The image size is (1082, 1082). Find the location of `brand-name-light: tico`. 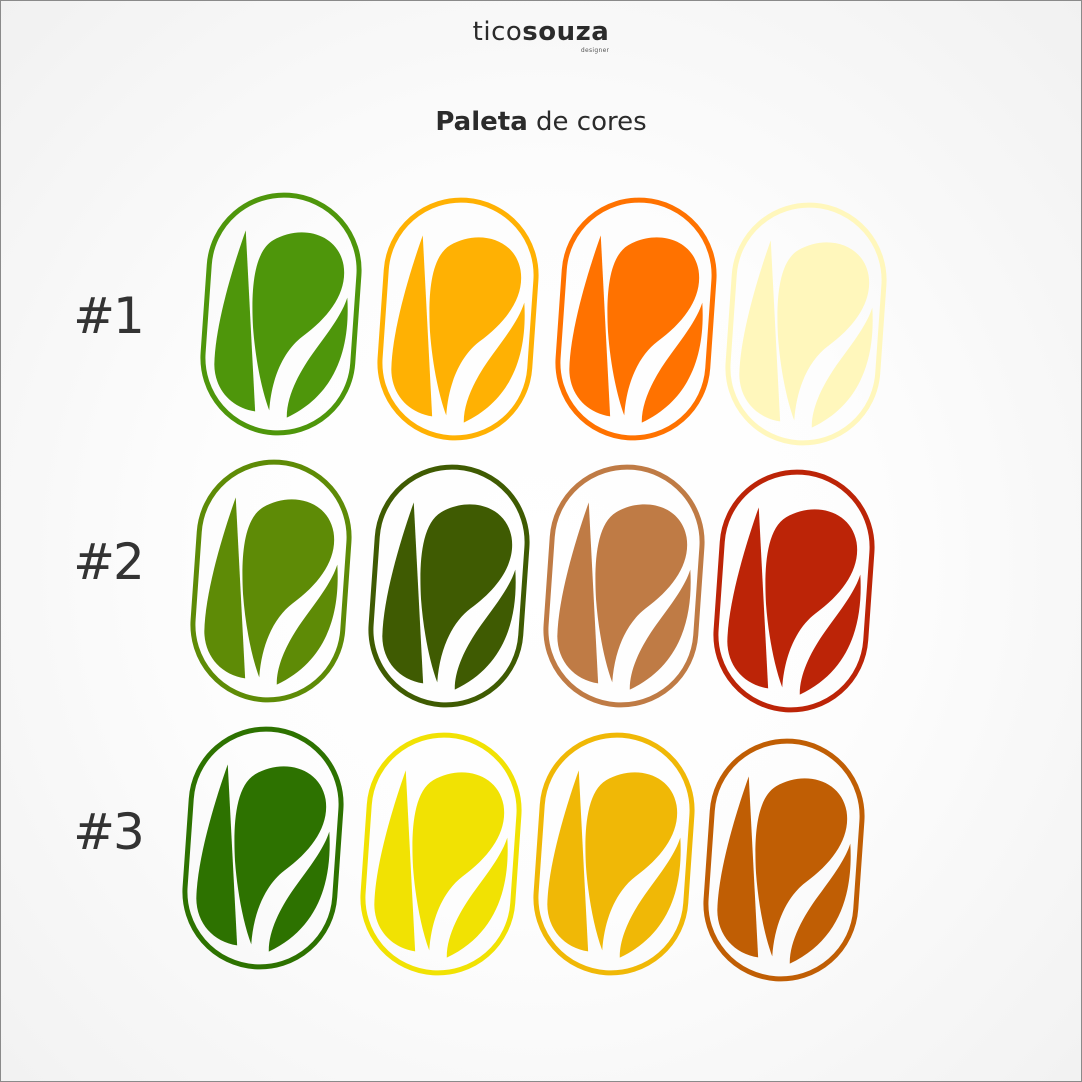

brand-name-light: tico is located at coordinates (497, 32).